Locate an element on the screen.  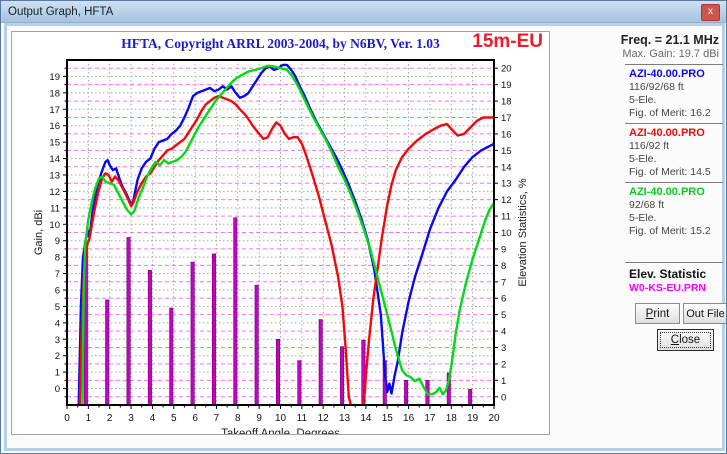
max-gain-readout: Max. Gain: 19.7 dBi is located at coordinates (670, 54).